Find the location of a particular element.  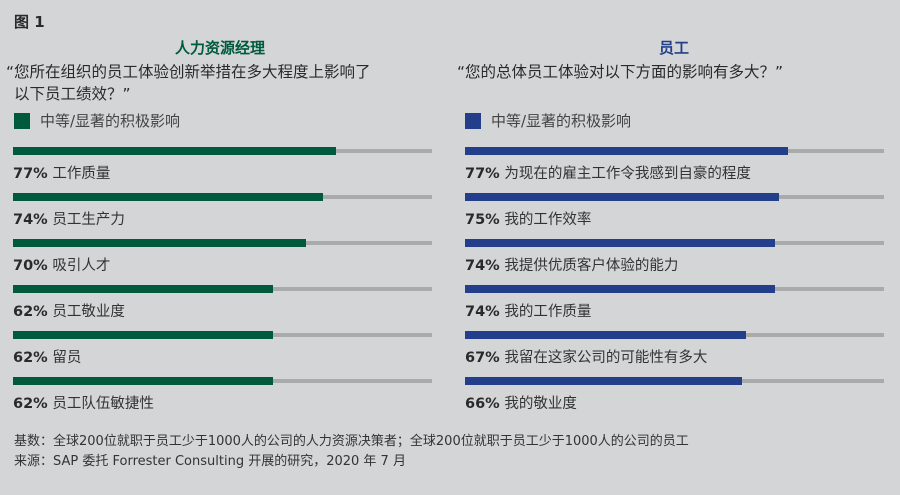

category-label: 我的工作质量 is located at coordinates (548, 312).